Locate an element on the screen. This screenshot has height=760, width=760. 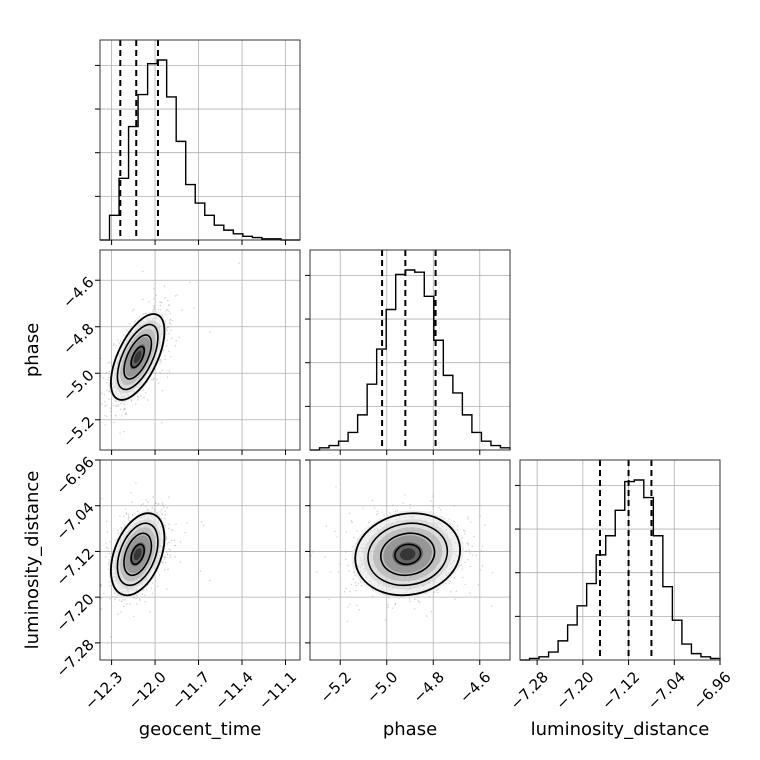
scatter-panel-phase-luminosity_distance is located at coordinates (408, 562).